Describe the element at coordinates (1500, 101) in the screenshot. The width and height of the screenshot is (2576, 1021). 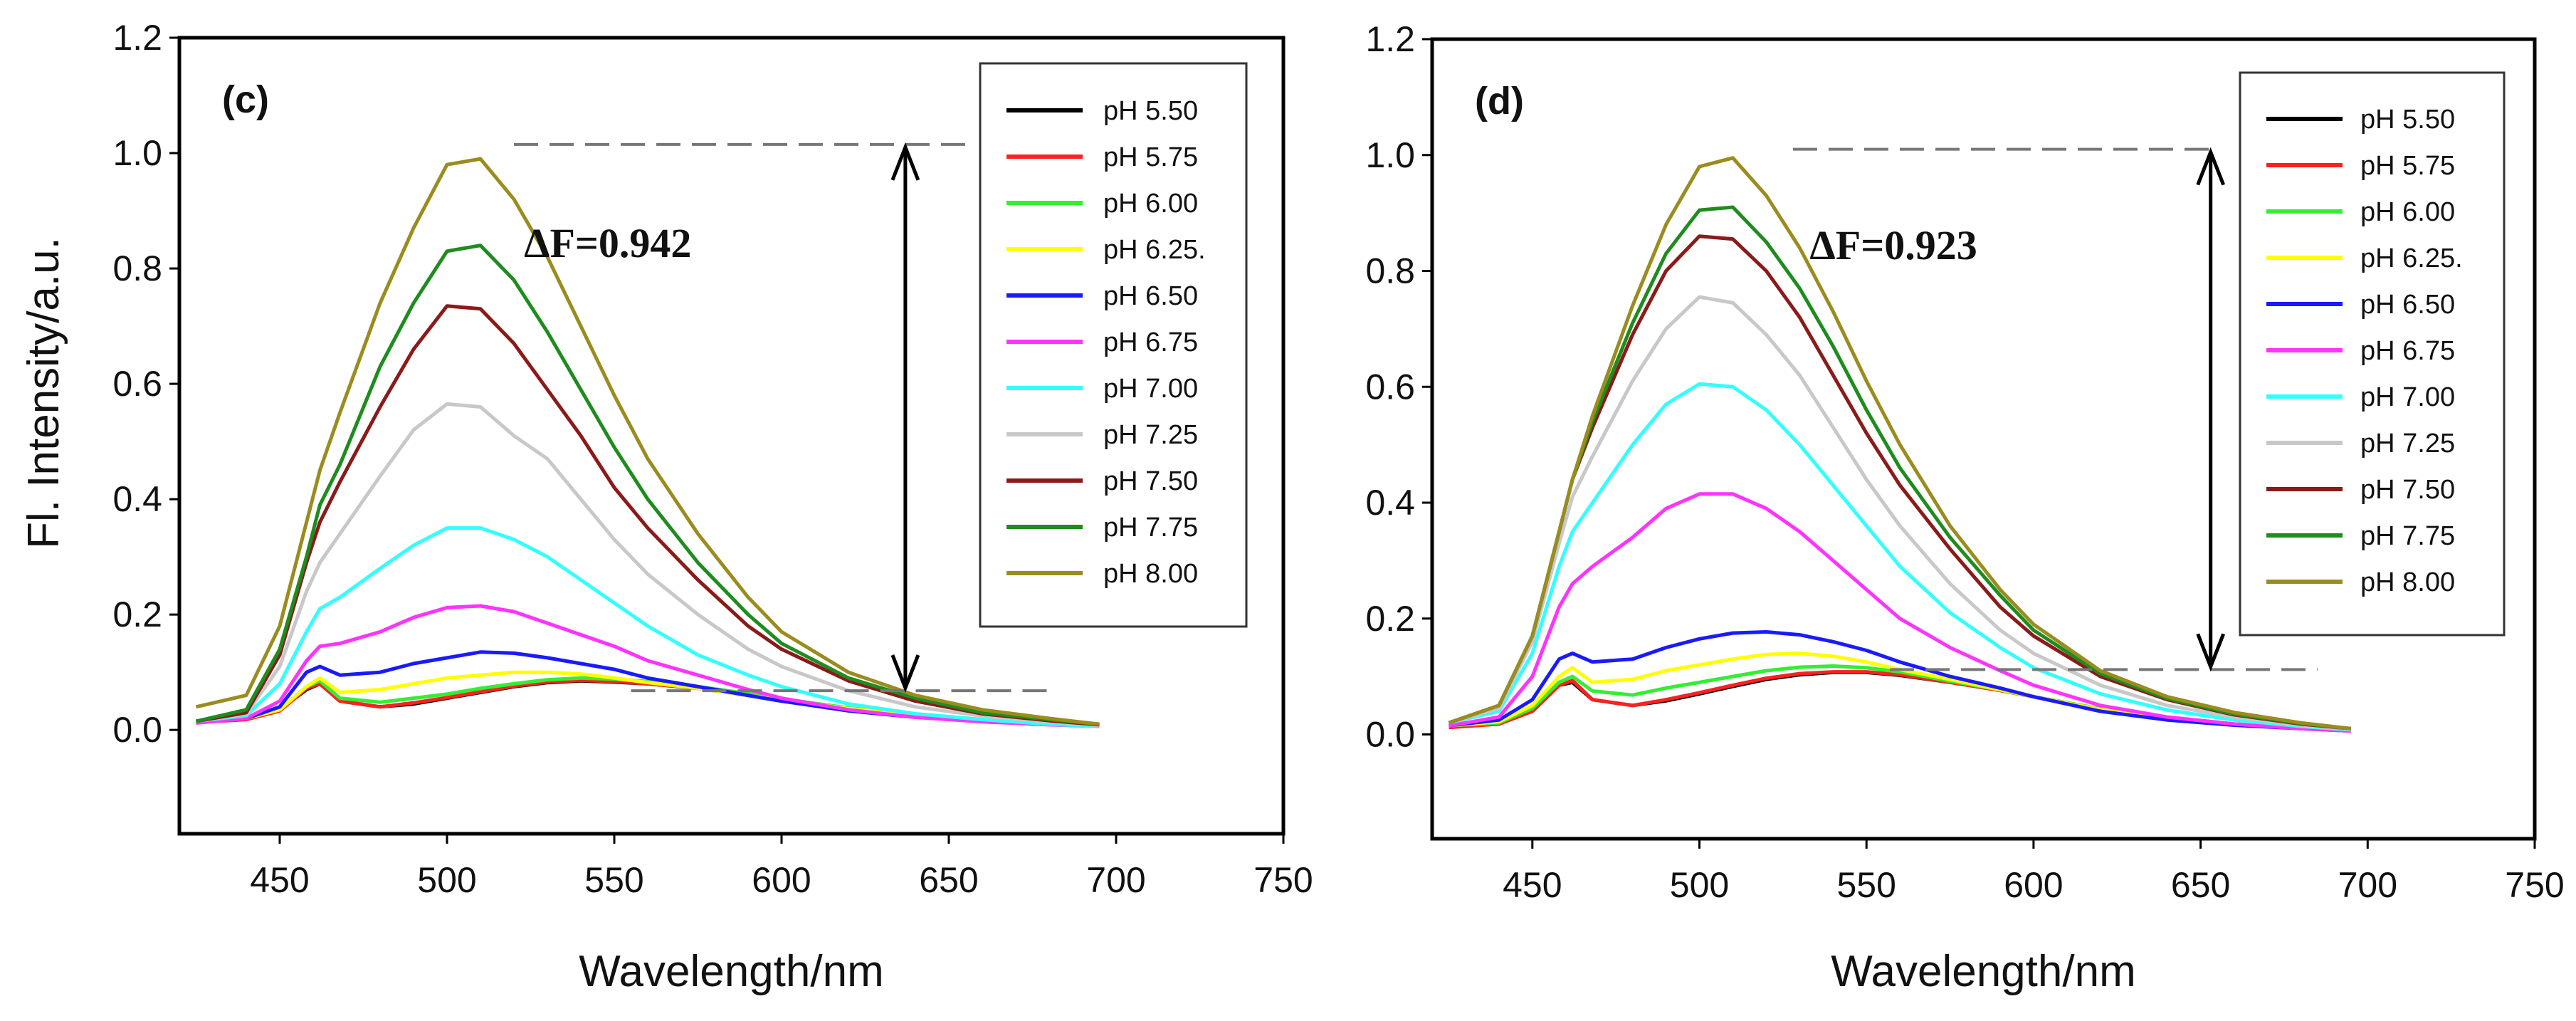
I see `panel-label: (d)` at that location.